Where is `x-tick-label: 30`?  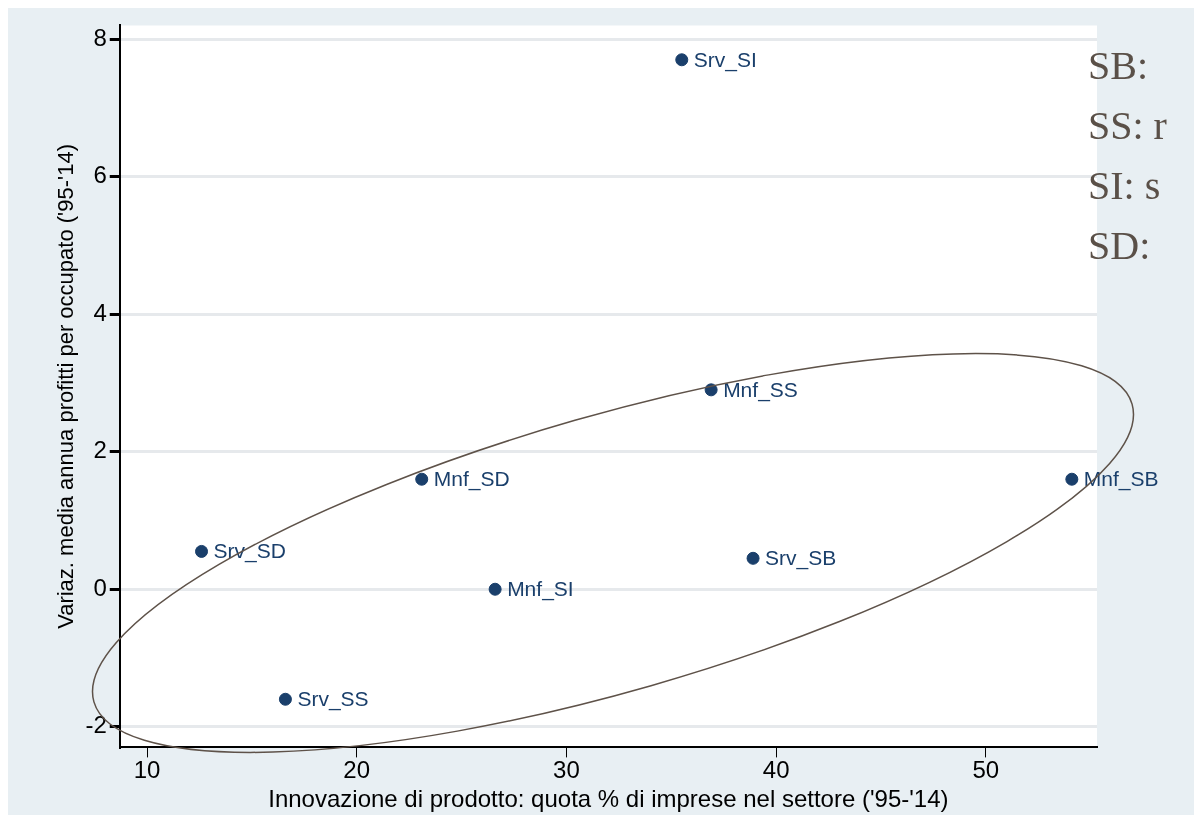
x-tick-label: 30 is located at coordinates (566, 770).